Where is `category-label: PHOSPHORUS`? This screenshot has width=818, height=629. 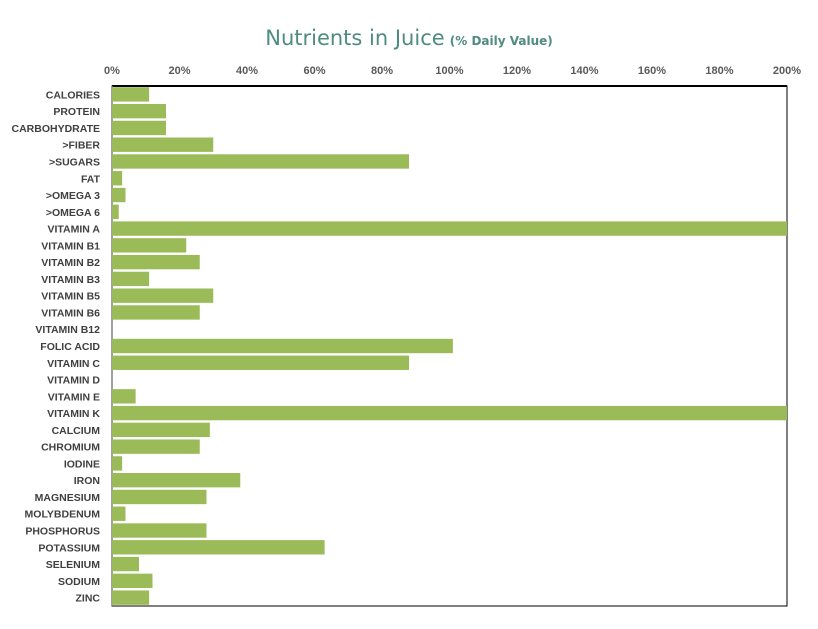 category-label: PHOSPHORUS is located at coordinates (62, 532).